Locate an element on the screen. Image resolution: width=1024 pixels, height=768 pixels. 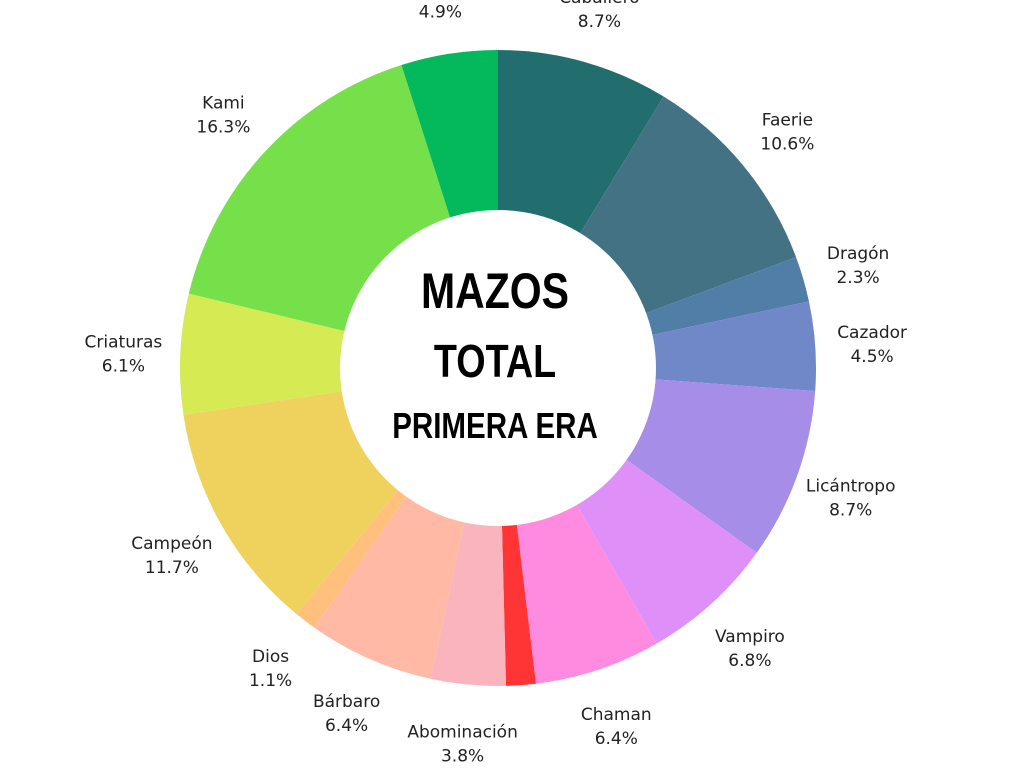
slice-criaturas is located at coordinates (339, 354).